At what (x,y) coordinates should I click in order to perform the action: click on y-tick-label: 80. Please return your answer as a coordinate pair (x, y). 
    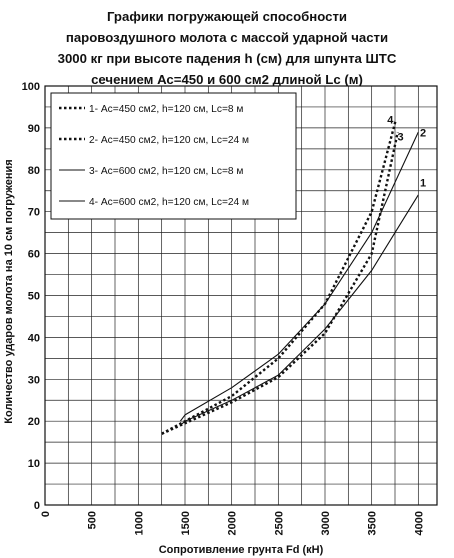
    Looking at the image, I should click on (34, 171).